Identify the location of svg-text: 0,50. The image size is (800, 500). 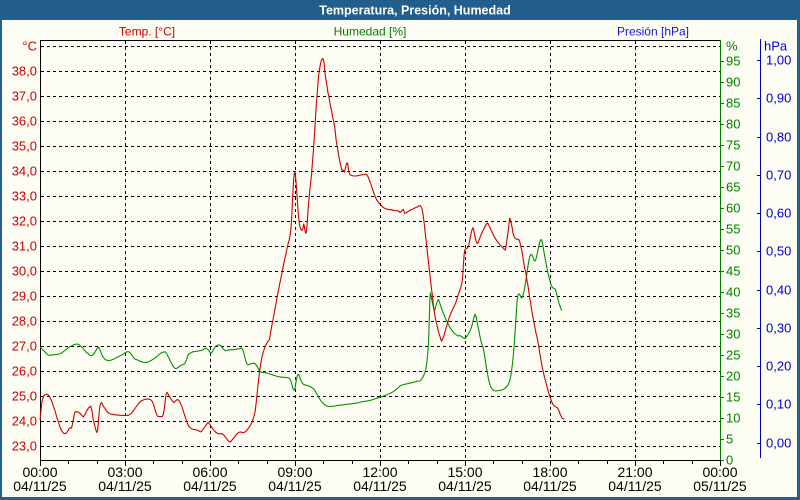
(778, 251).